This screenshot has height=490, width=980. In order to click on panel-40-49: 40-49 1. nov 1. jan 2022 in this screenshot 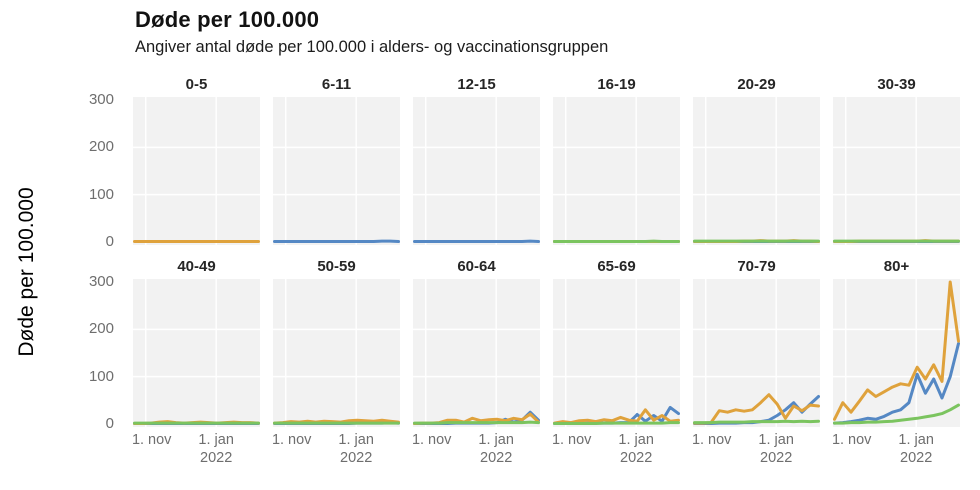, I will do `click(195, 365)`.